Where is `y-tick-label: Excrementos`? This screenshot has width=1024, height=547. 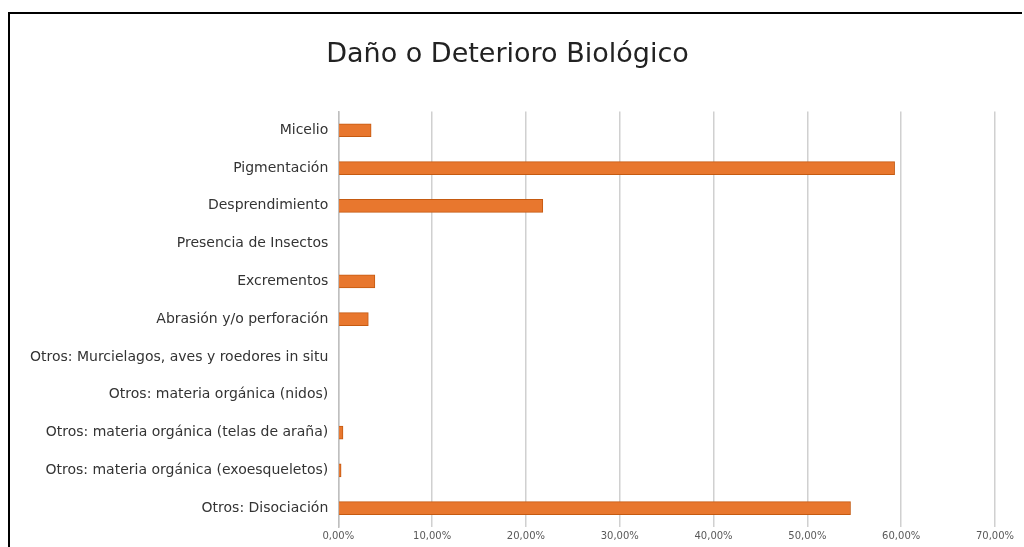
y-tick-label: Excrementos is located at coordinates (283, 280).